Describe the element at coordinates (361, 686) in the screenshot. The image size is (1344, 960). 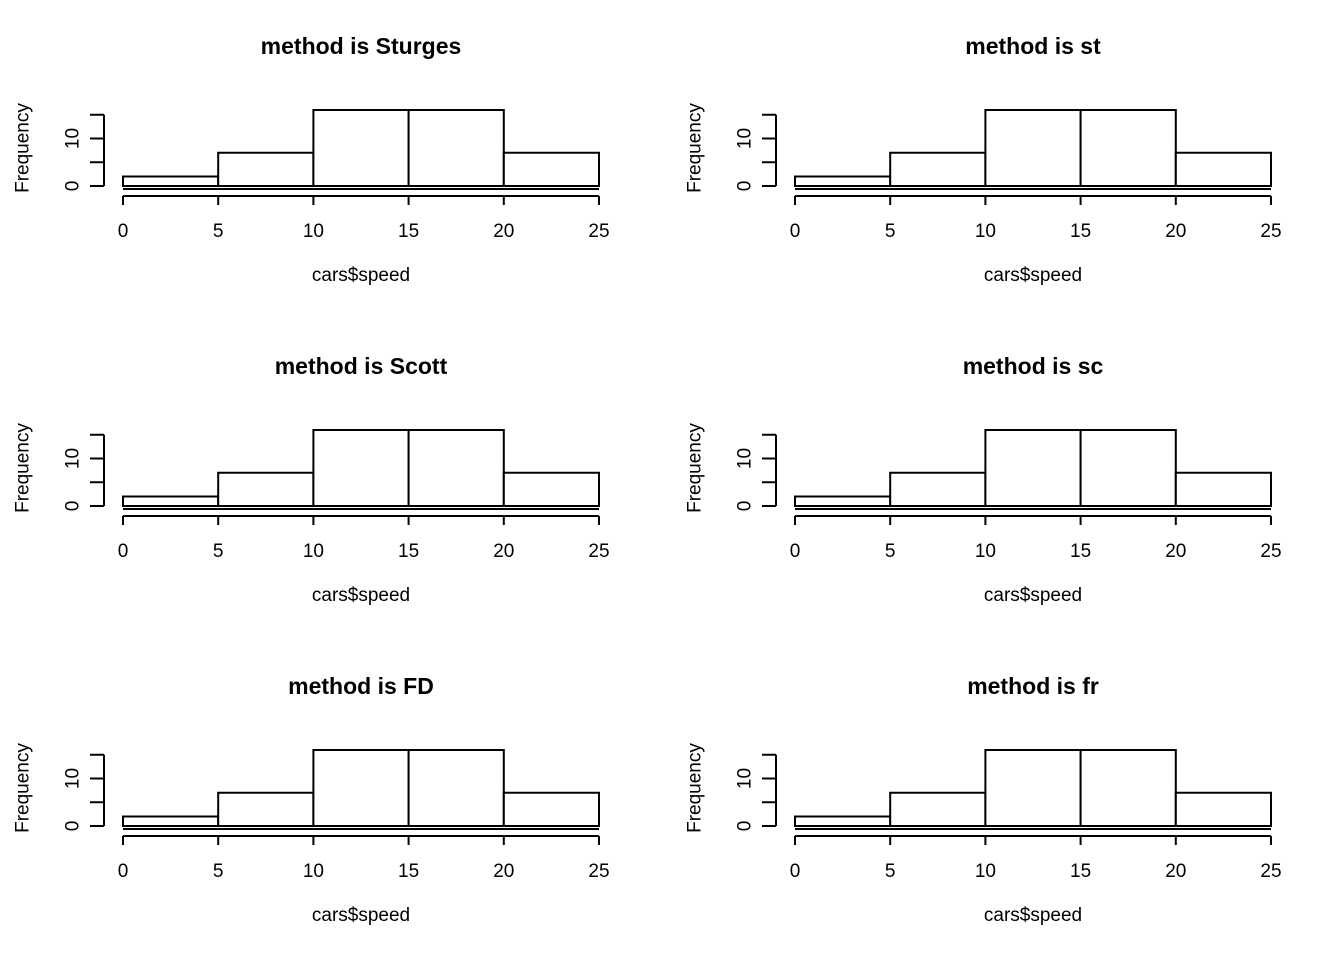
I see `chart-title: method is FD` at that location.